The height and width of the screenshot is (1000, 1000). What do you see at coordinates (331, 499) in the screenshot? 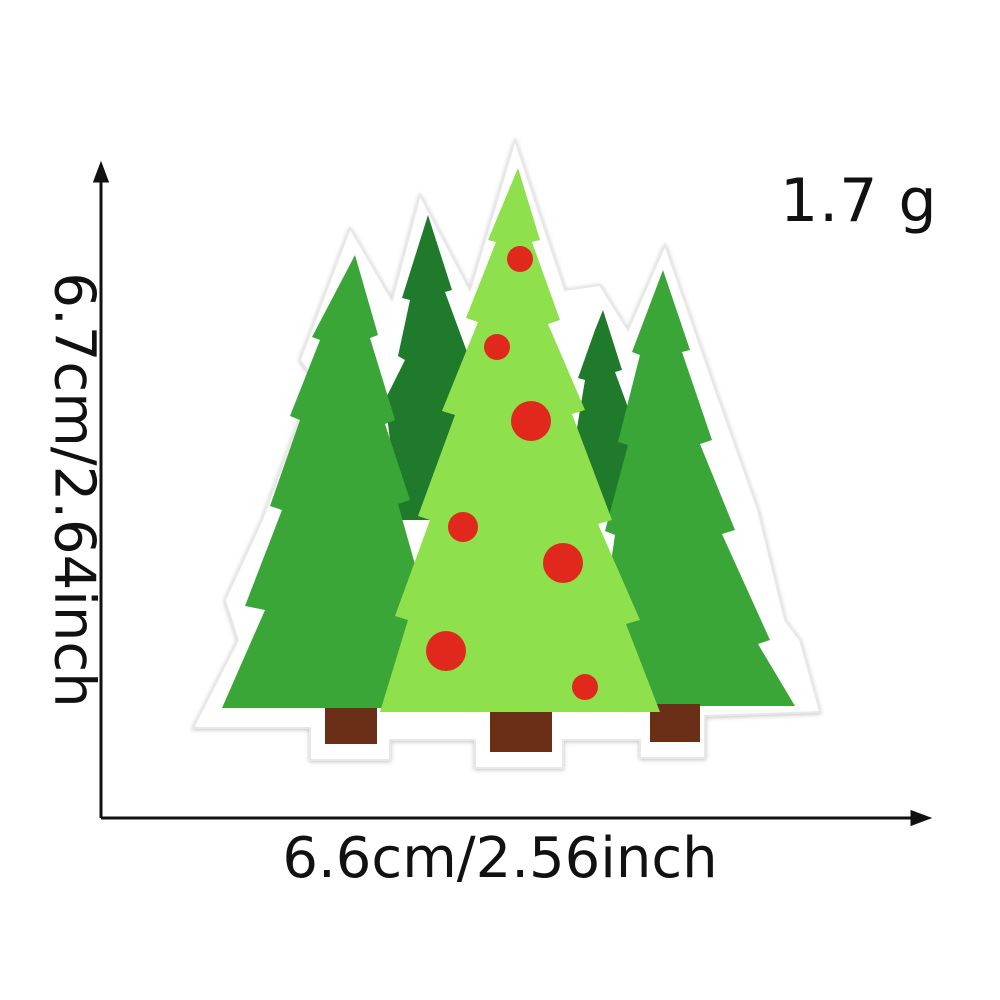
I see `green-tree-left` at bounding box center [331, 499].